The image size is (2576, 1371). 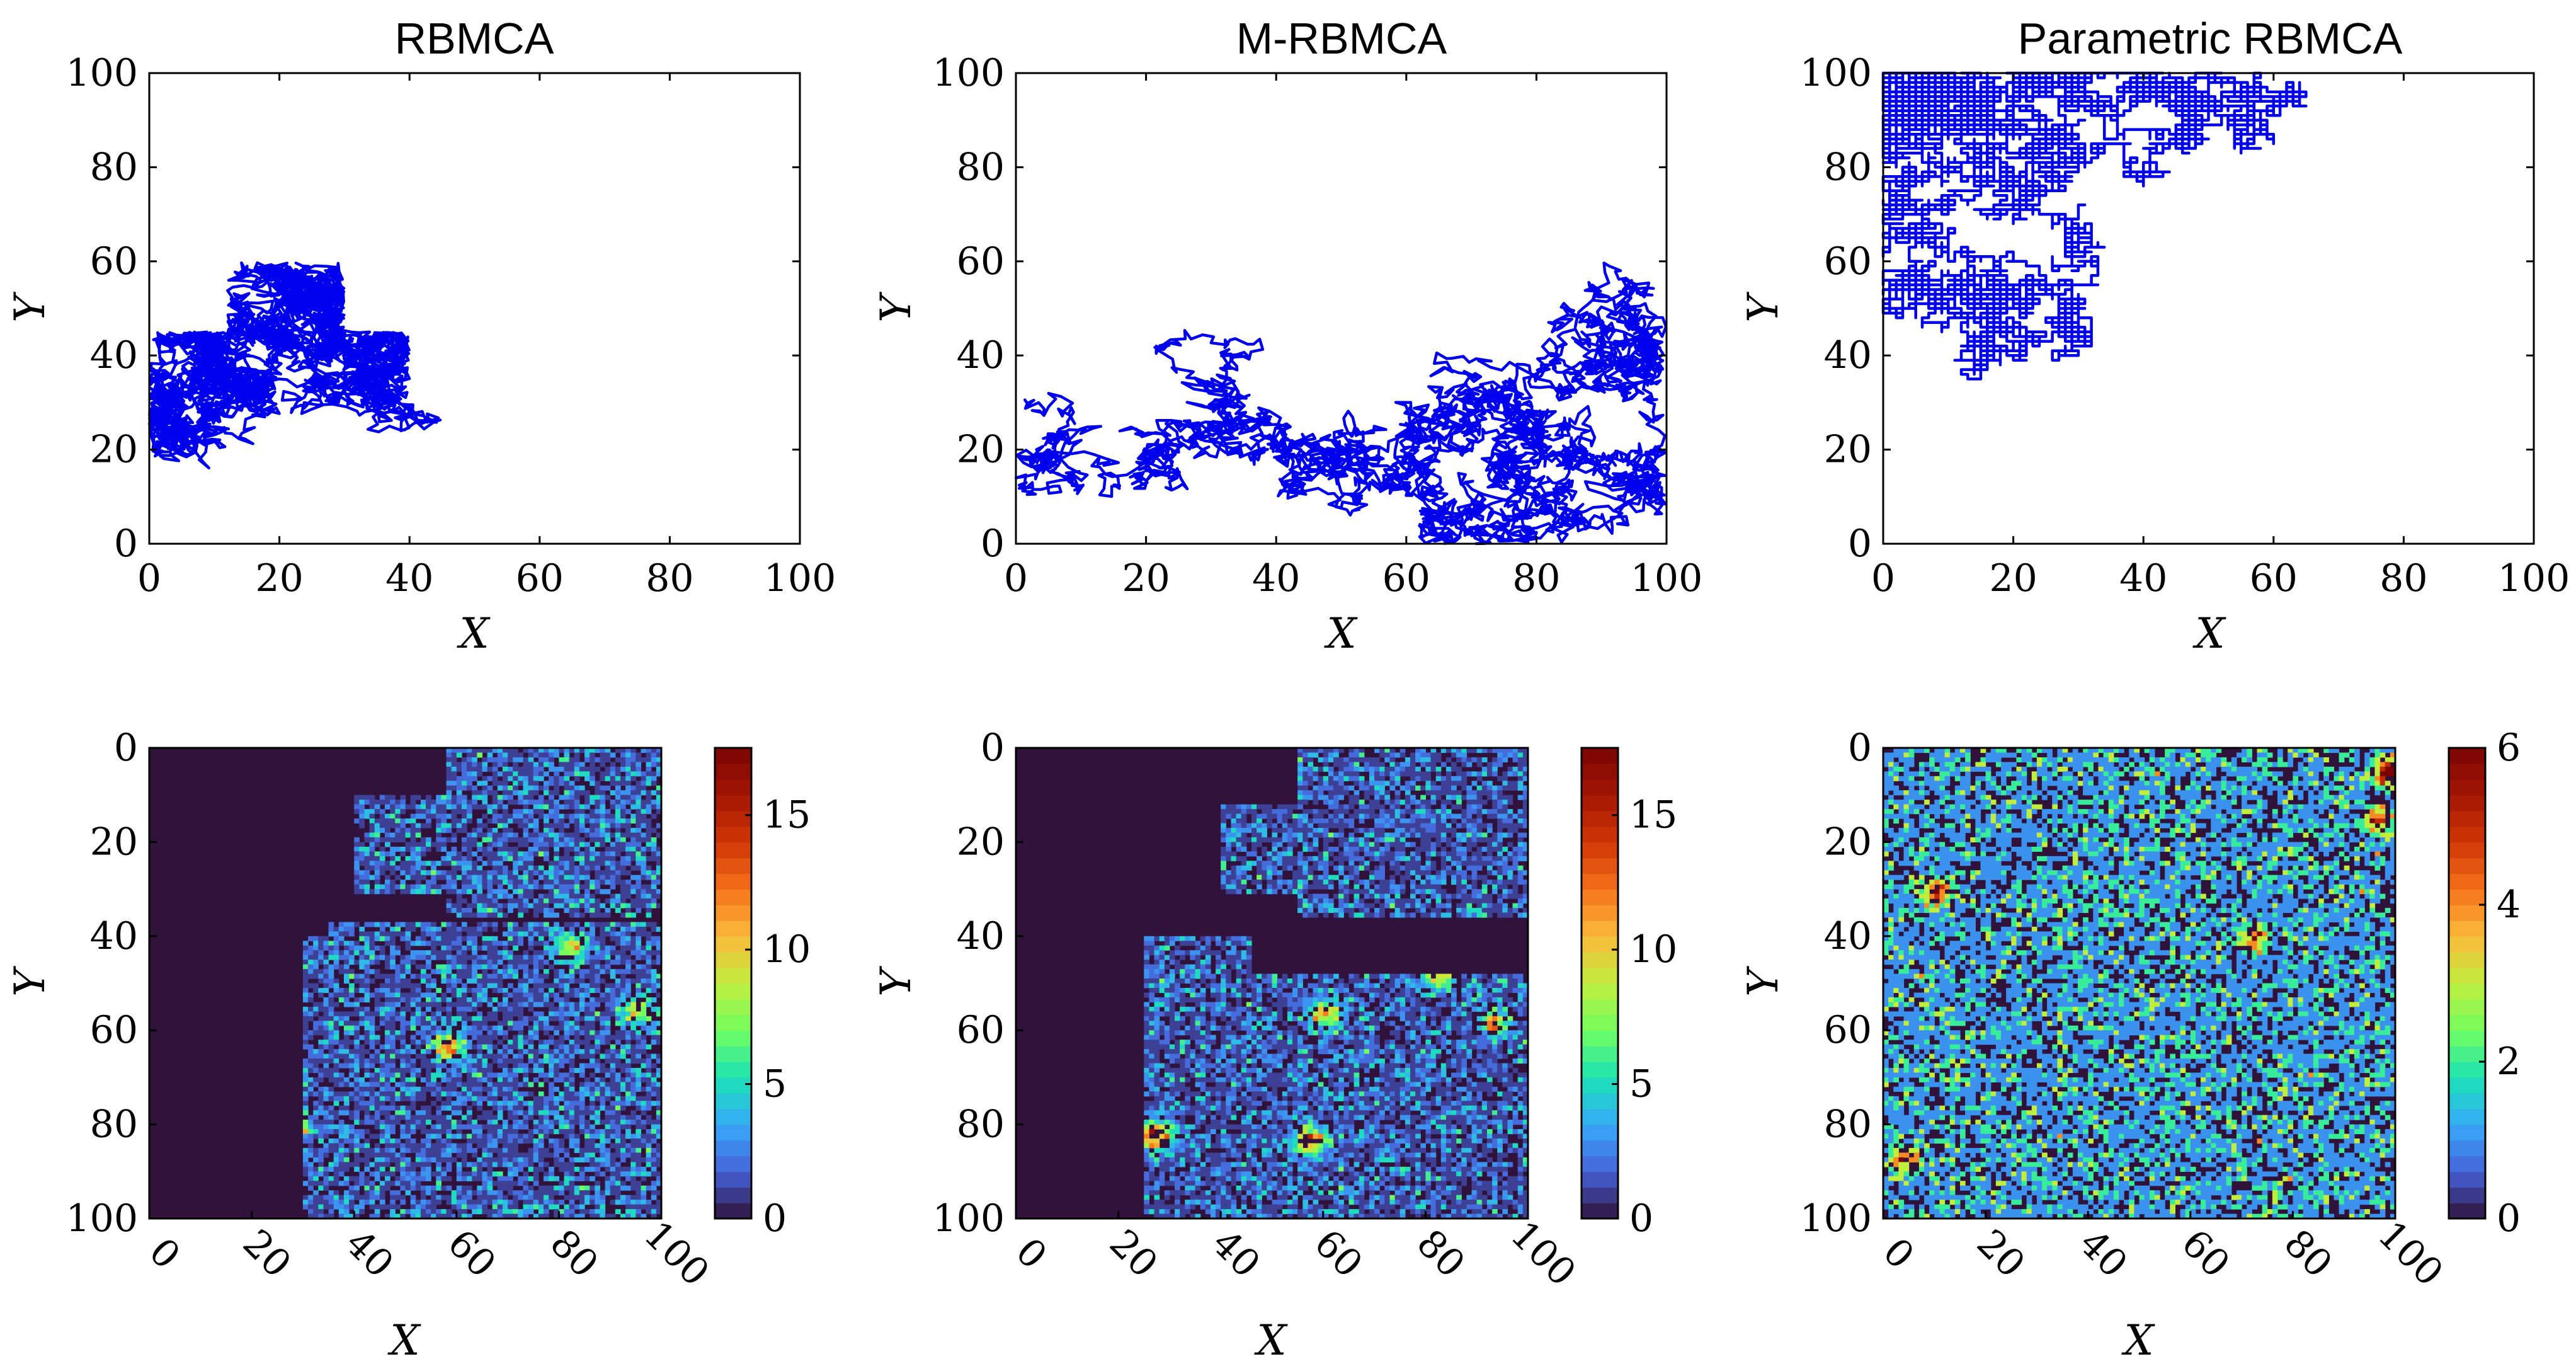 What do you see at coordinates (2013, 578) in the screenshot?
I see `x-tick-label: 20` at bounding box center [2013, 578].